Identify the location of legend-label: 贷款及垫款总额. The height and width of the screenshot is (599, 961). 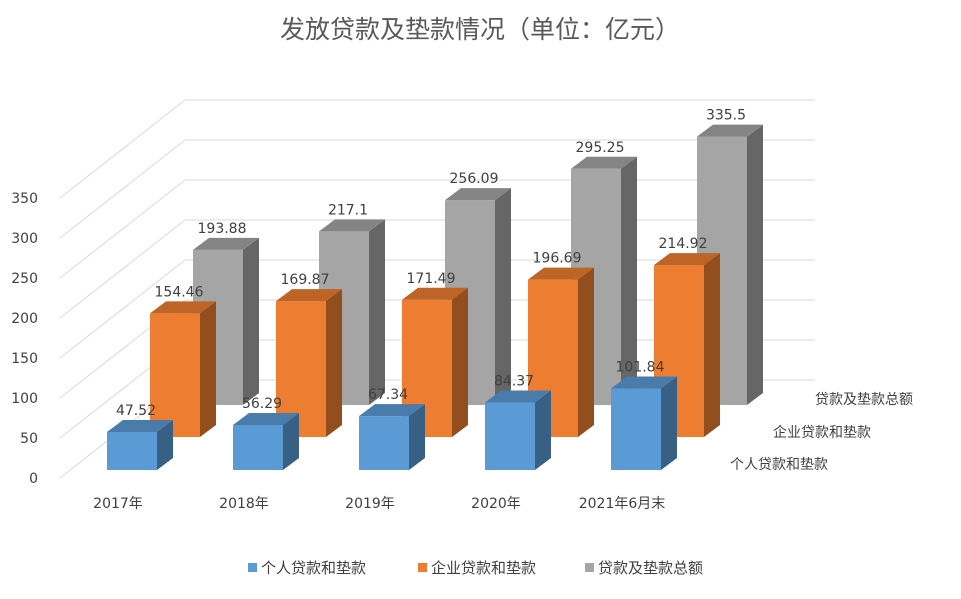
(650, 568).